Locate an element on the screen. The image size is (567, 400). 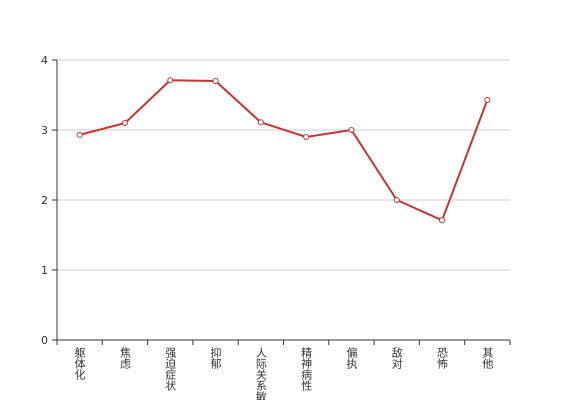
x-tick-label: 抑郁 is located at coordinates (215, 357).